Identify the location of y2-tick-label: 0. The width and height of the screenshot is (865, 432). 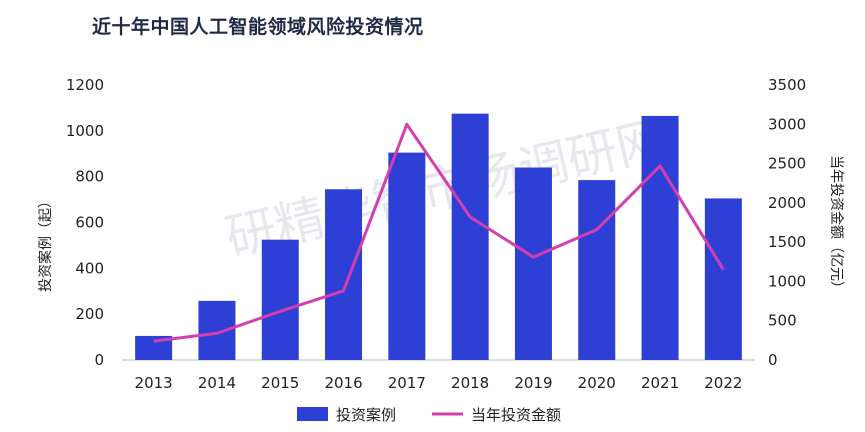
(773, 360).